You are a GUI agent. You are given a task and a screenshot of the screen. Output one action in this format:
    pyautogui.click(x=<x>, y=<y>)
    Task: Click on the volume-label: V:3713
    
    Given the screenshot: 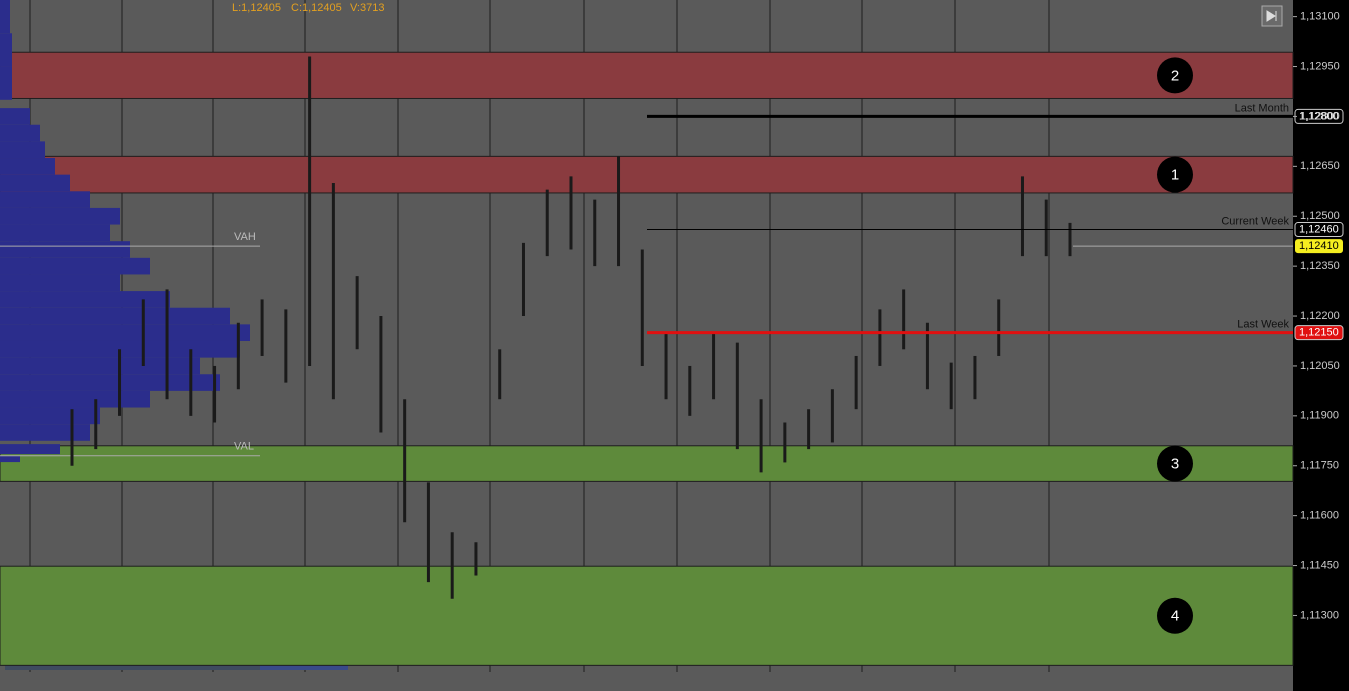 What is the action you would take?
    pyautogui.click(x=367, y=8)
    